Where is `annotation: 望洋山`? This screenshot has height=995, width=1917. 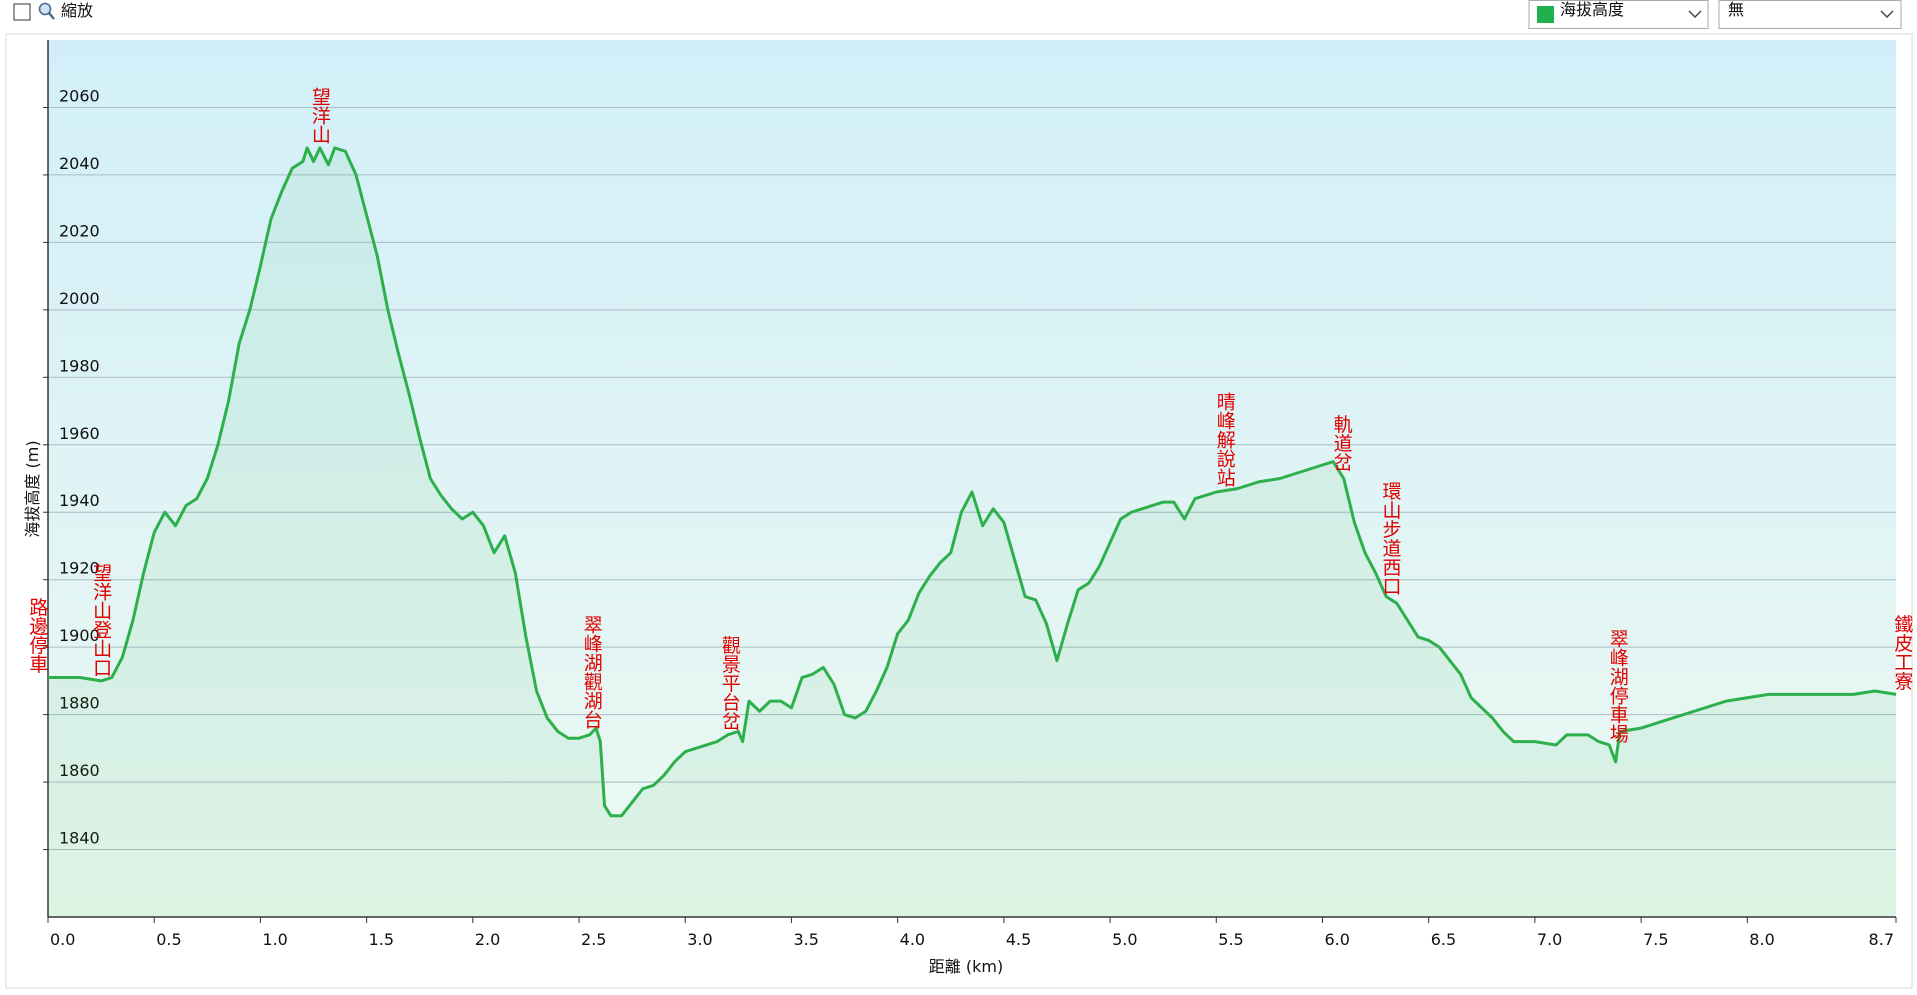
annotation: 望洋山 is located at coordinates (320, 115).